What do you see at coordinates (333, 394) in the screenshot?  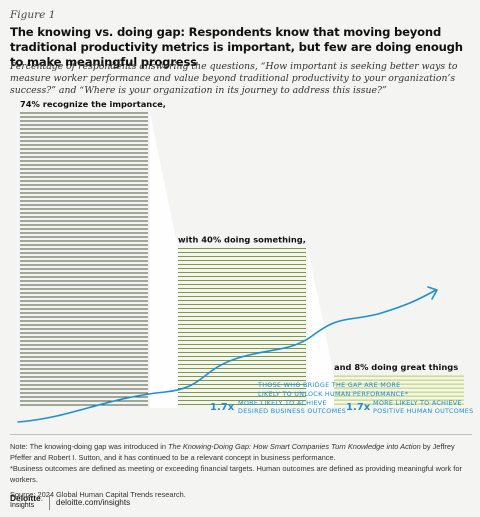 I see `annotation-line-2: LIKELY TO UNLOCK HUMAN PERFORMANCE*` at bounding box center [333, 394].